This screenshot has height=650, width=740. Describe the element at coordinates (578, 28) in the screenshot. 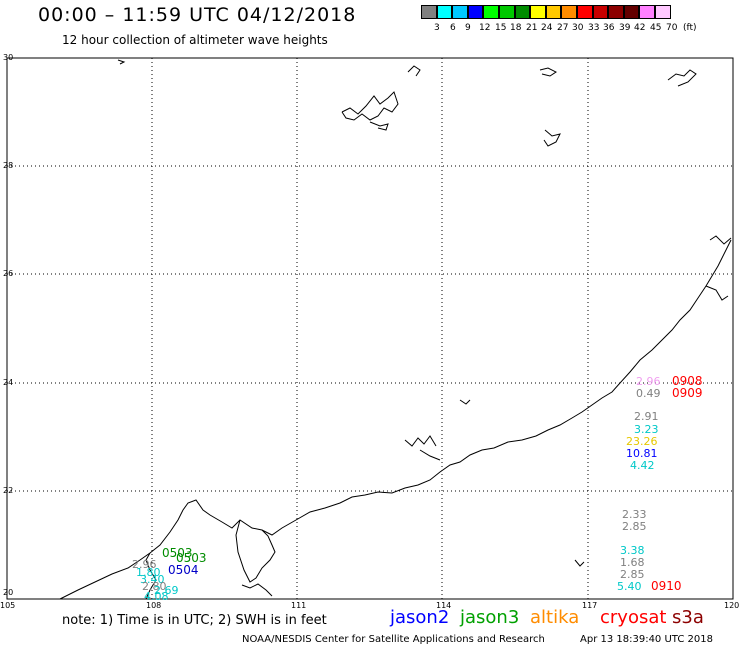

I see `legend-label: 30` at that location.